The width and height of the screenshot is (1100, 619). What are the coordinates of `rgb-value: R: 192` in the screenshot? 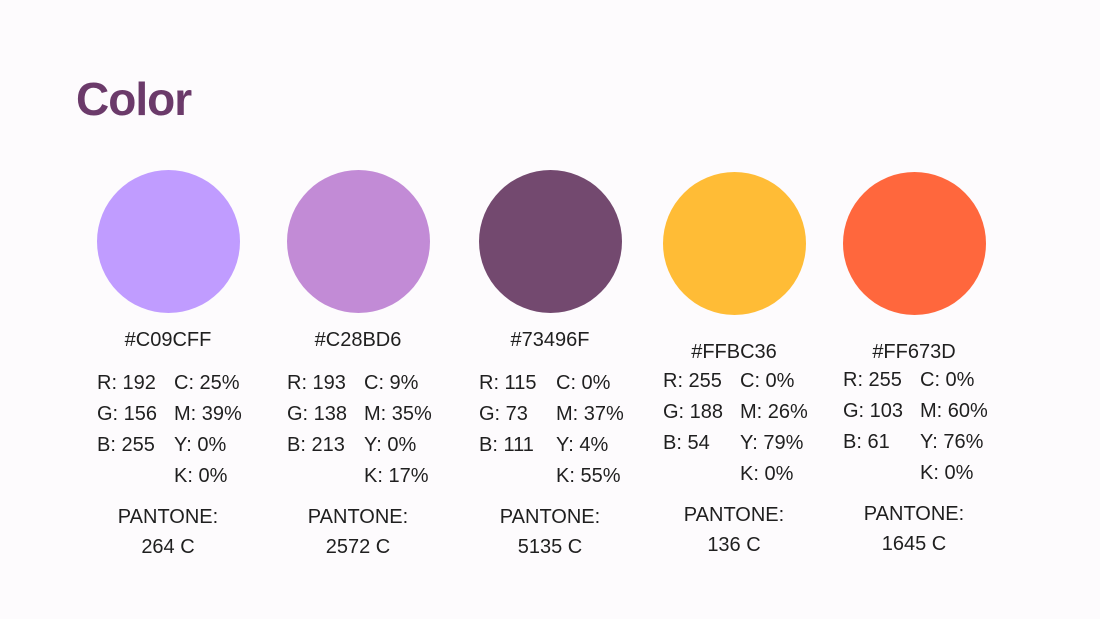 It's located at (126, 383).